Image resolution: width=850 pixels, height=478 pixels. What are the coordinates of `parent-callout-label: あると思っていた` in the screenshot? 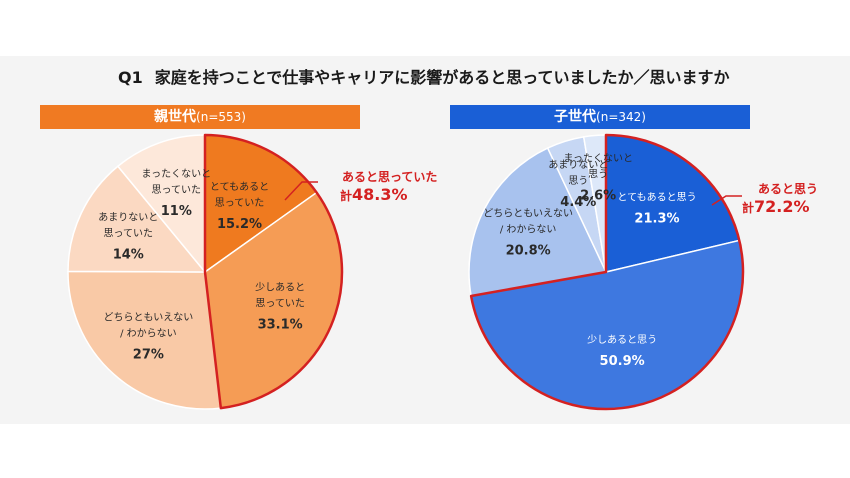 It's located at (390, 177).